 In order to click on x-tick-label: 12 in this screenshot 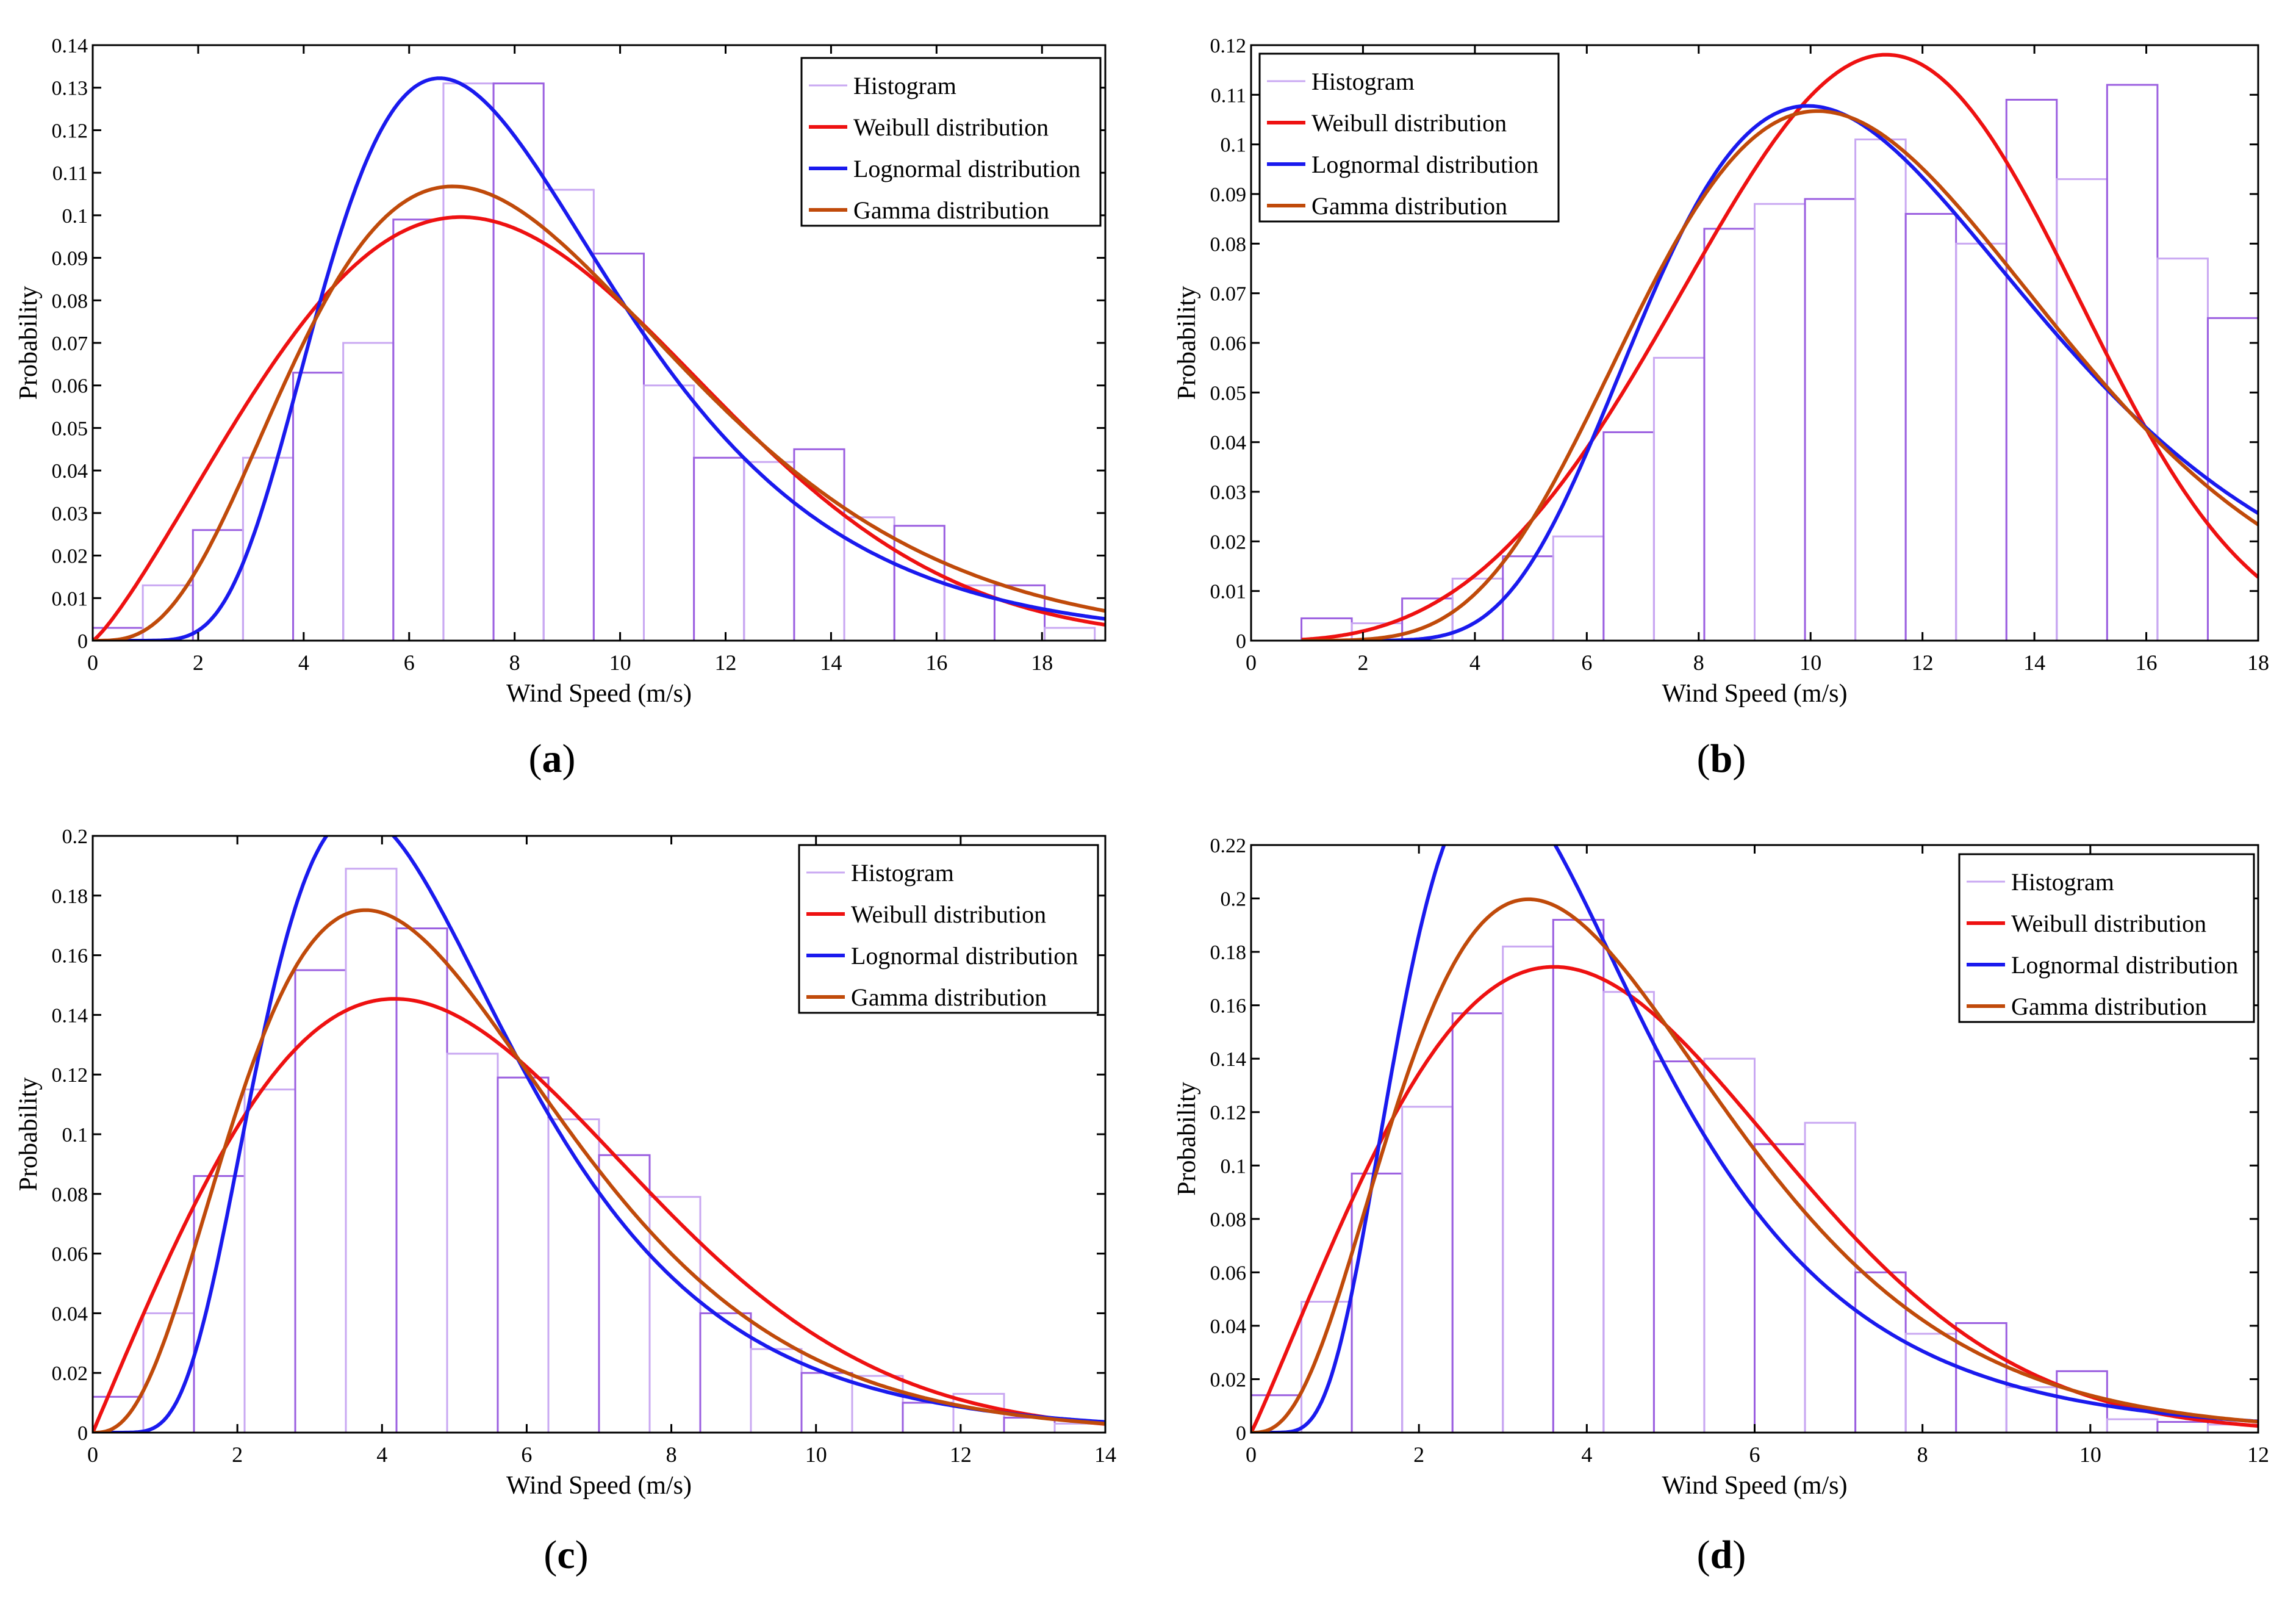, I will do `click(961, 1454)`.